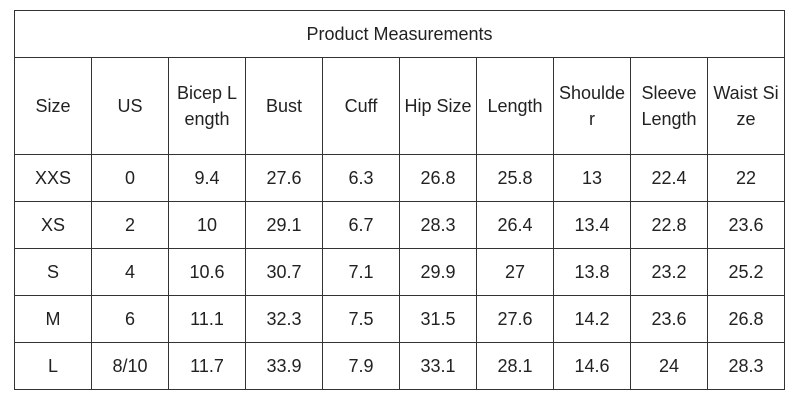 The width and height of the screenshot is (800, 400). I want to click on data-row: XS 2 10 29.1 6.7 28.3 26.4 13.4 22.8 23.6, so click(399, 225).